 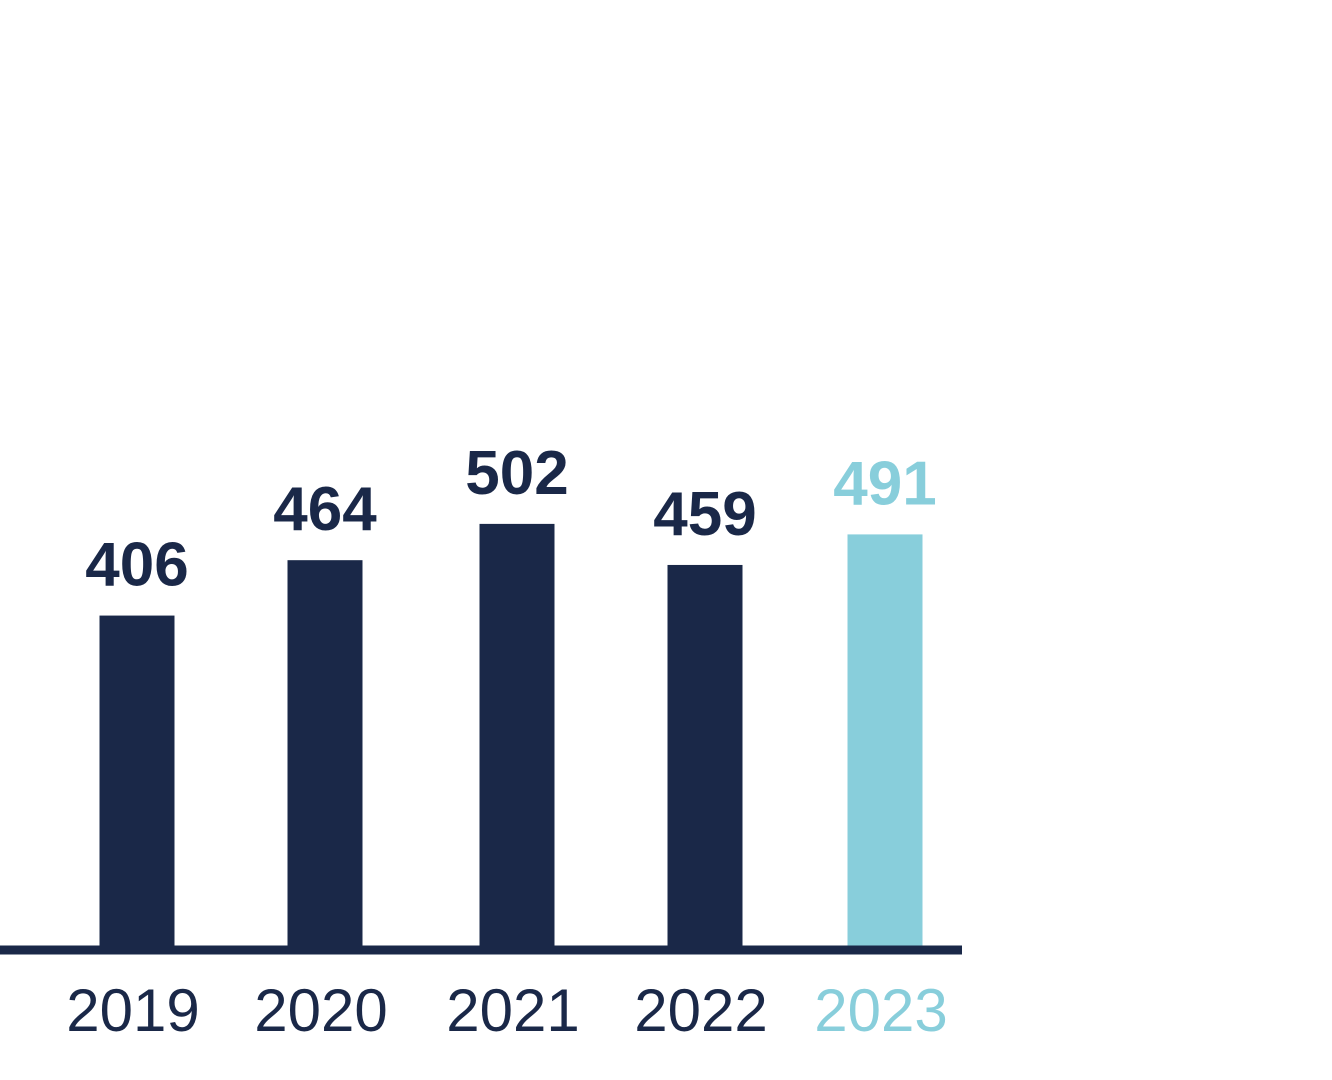 I want to click on bar-2022, so click(x=705, y=755).